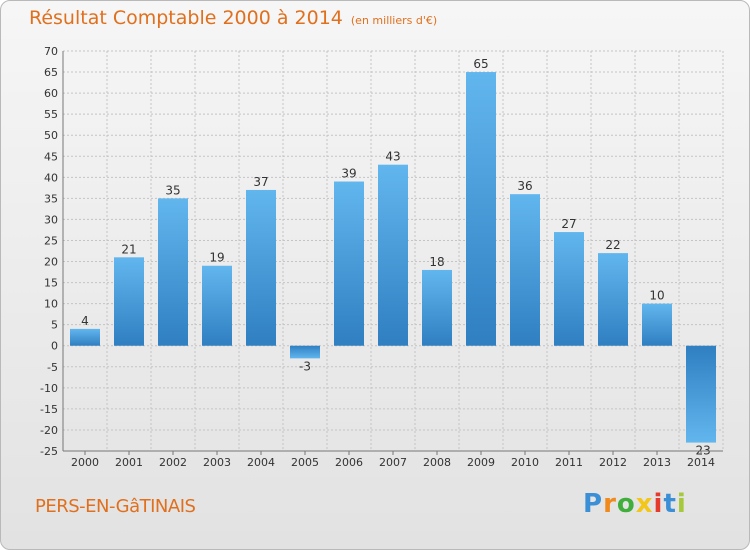 This screenshot has height=550, width=750. I want to click on data-label: 18, so click(436, 262).